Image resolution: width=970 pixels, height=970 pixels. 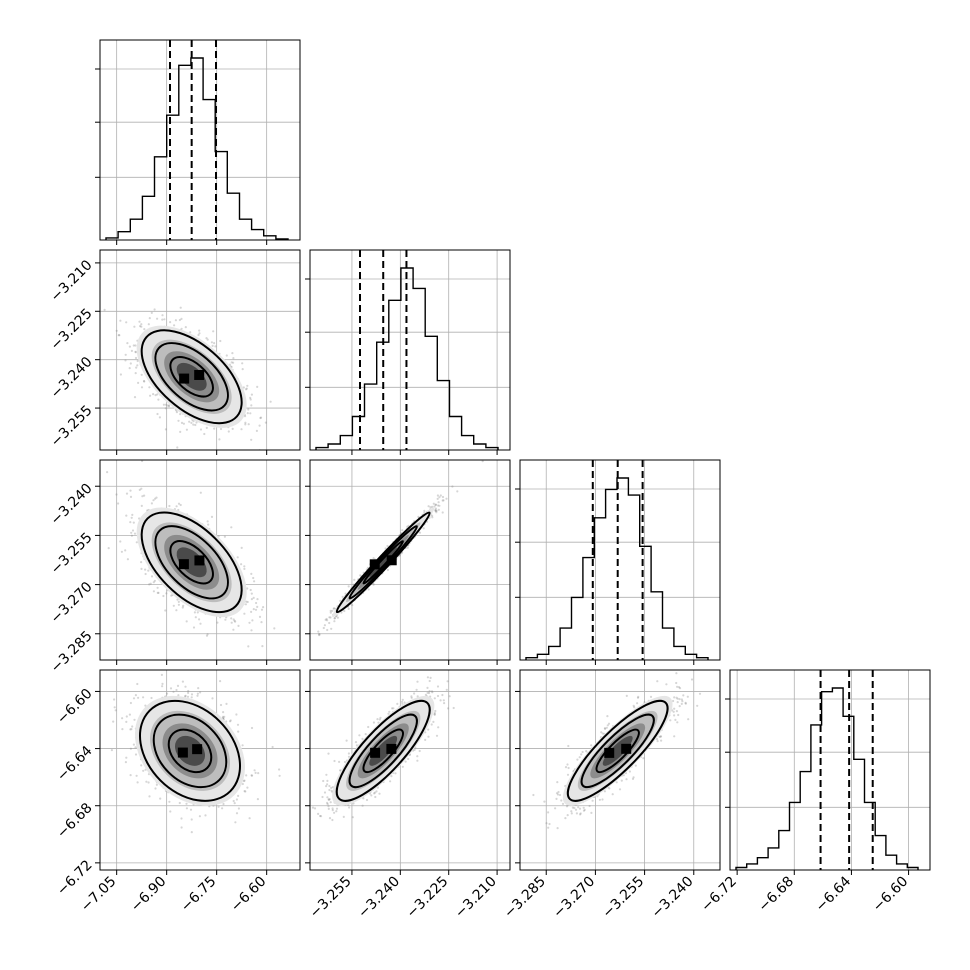 I want to click on scatter-panel-p1-p2, so click(x=408, y=562).